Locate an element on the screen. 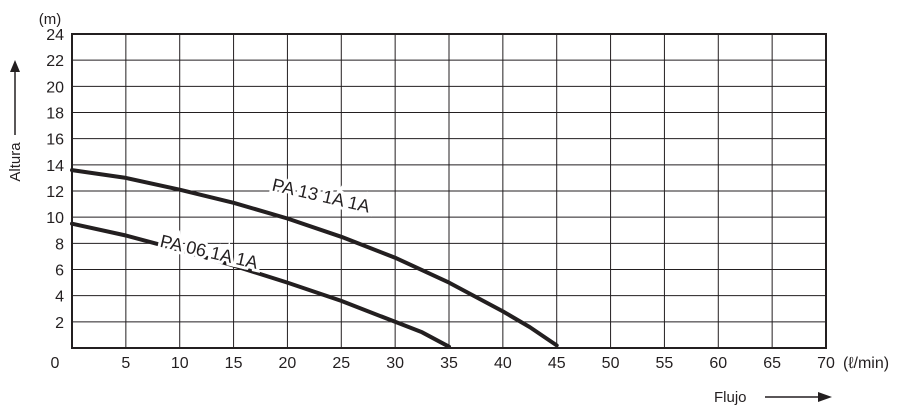 The height and width of the screenshot is (407, 909). y-tick-label: 22 is located at coordinates (55, 61).